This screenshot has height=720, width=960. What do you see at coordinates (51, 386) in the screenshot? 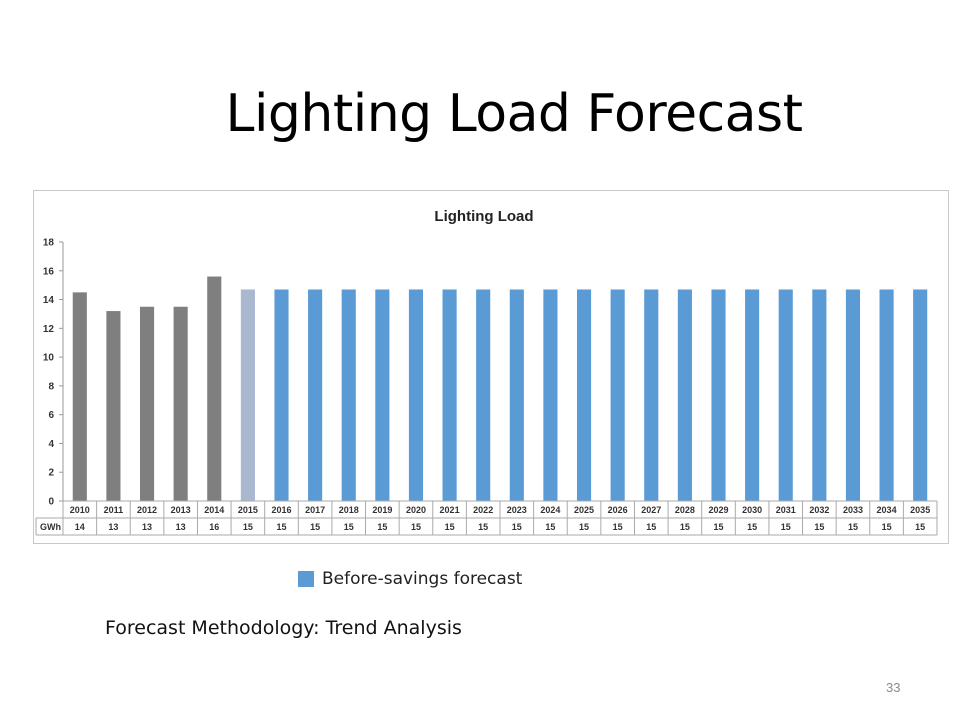
I see `y-tick-label: 8` at bounding box center [51, 386].